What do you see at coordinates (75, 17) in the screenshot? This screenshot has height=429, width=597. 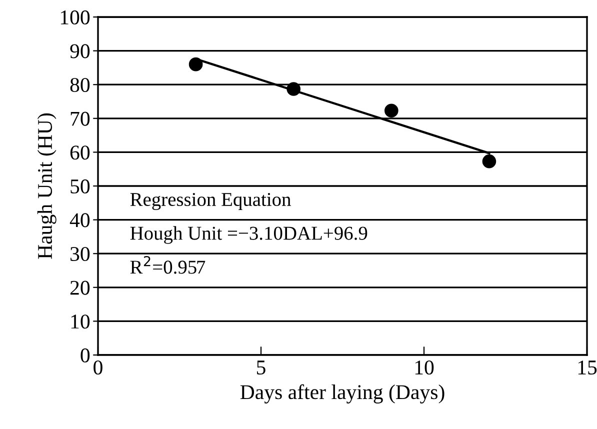 I see `y-tick-label: 100` at bounding box center [75, 17].